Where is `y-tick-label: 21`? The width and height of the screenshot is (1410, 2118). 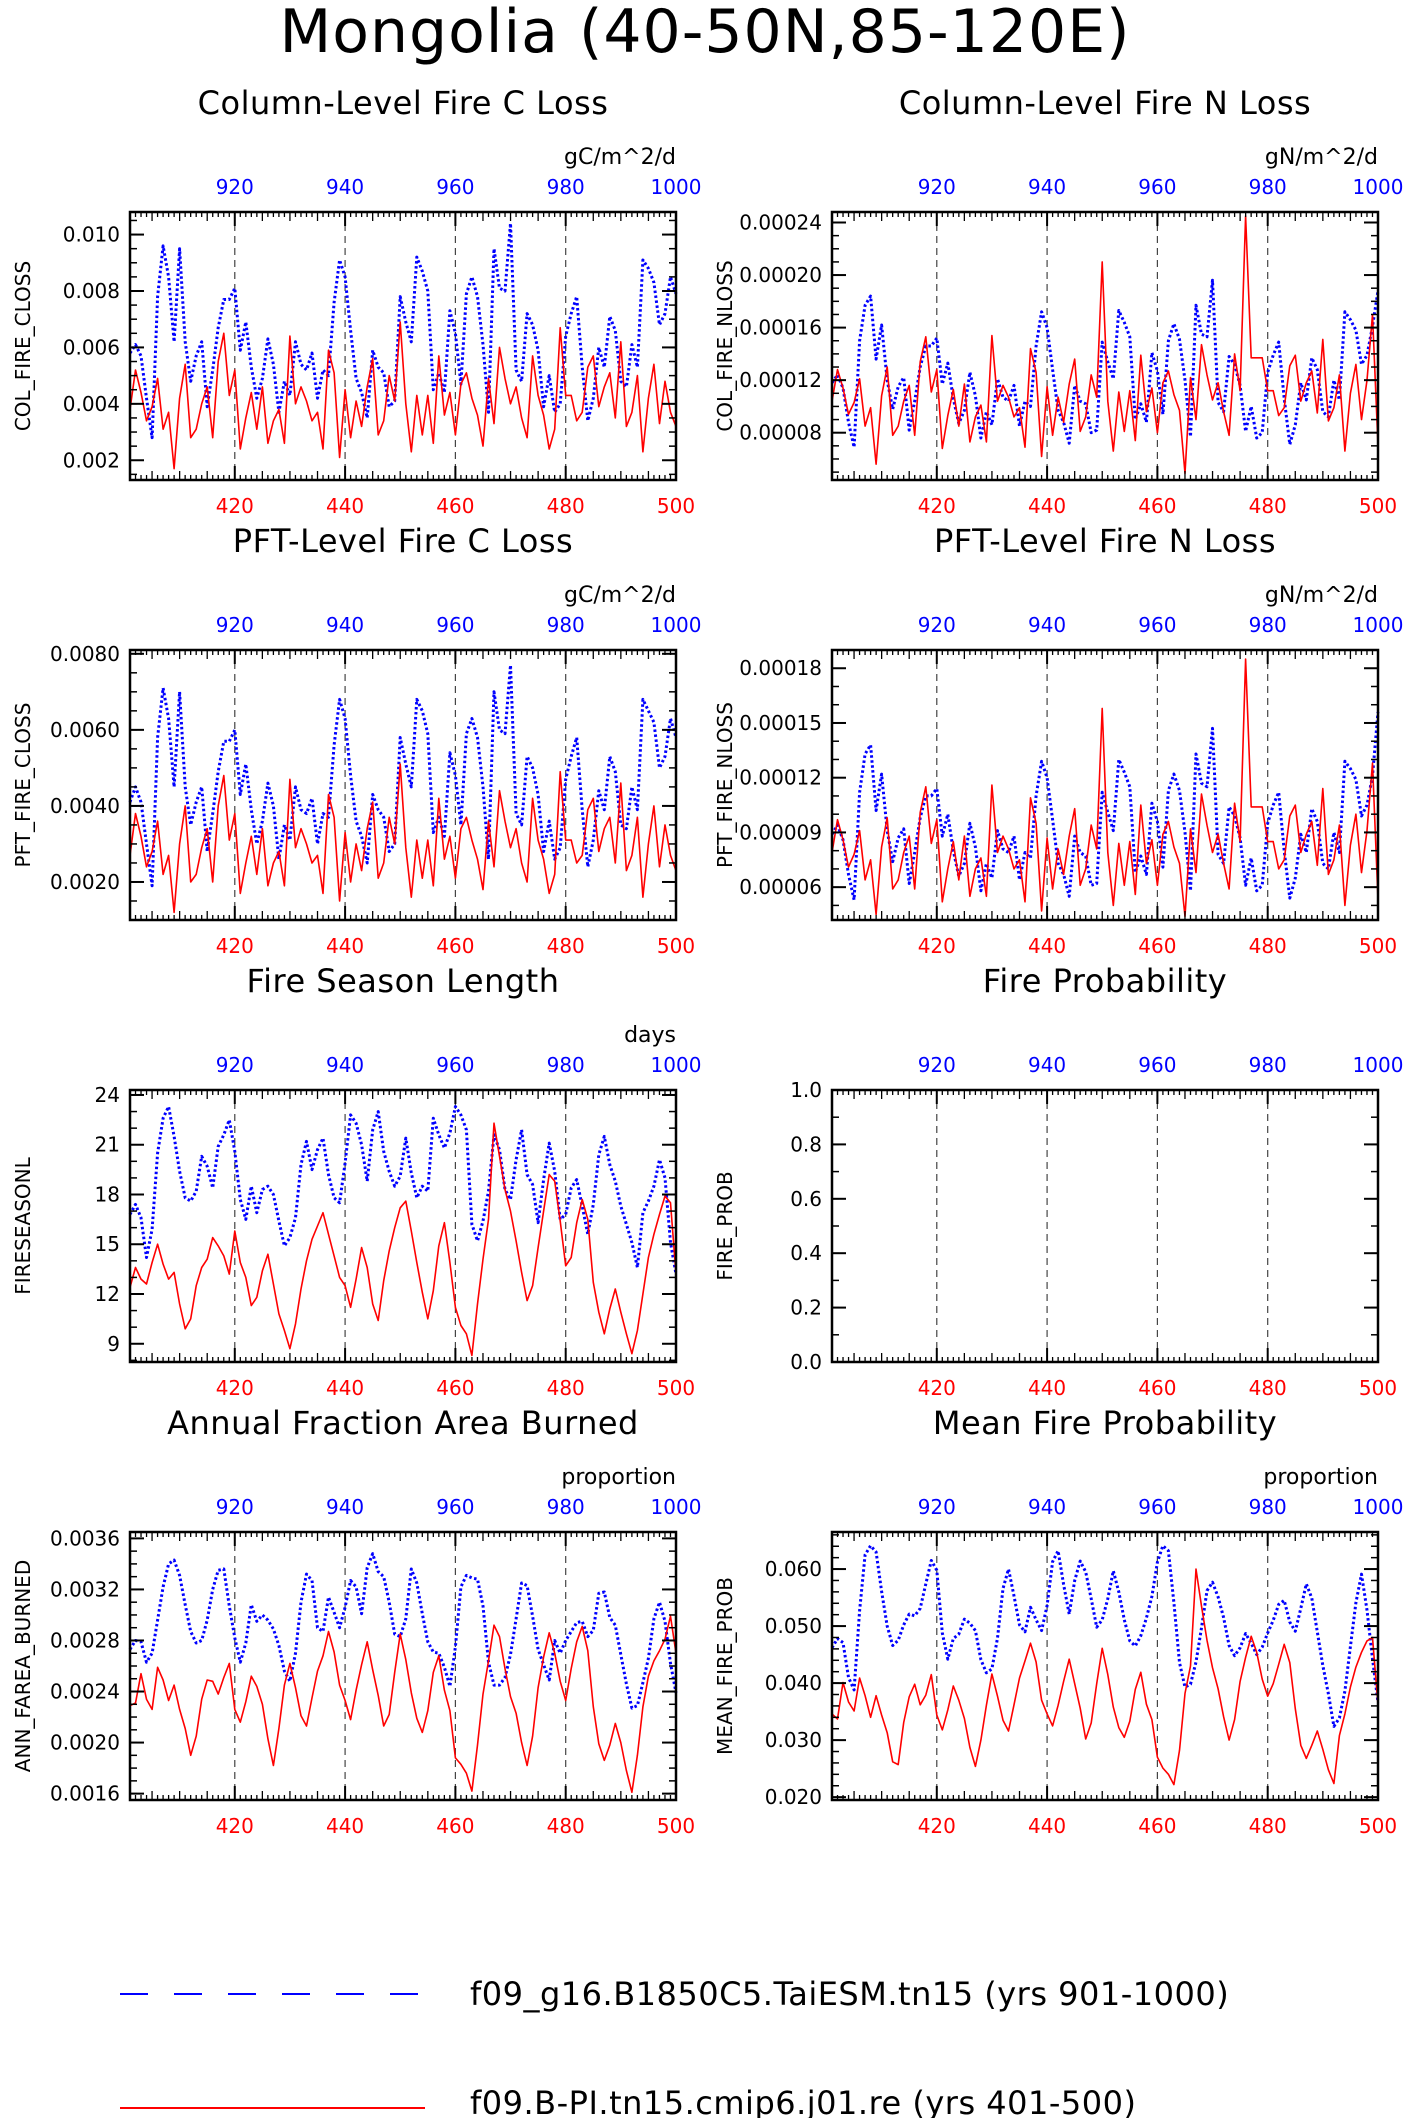 y-tick-label: 21 is located at coordinates (107, 1145).